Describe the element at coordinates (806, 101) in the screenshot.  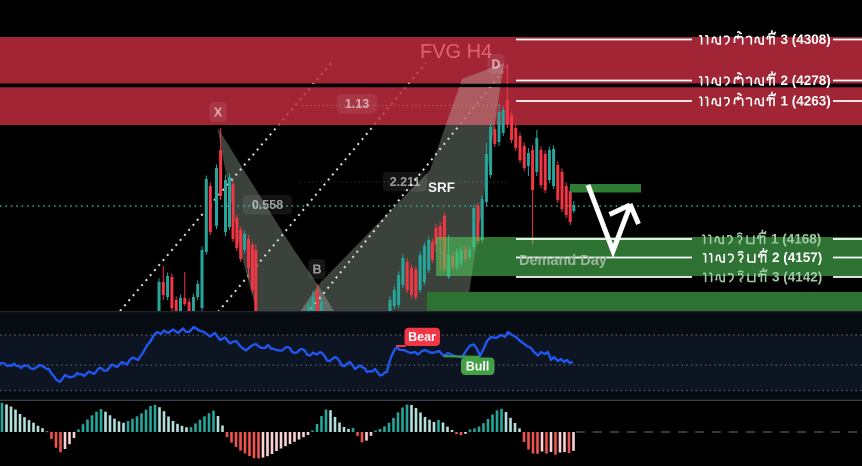
I see `svg-text: 1 (4263)` at that location.